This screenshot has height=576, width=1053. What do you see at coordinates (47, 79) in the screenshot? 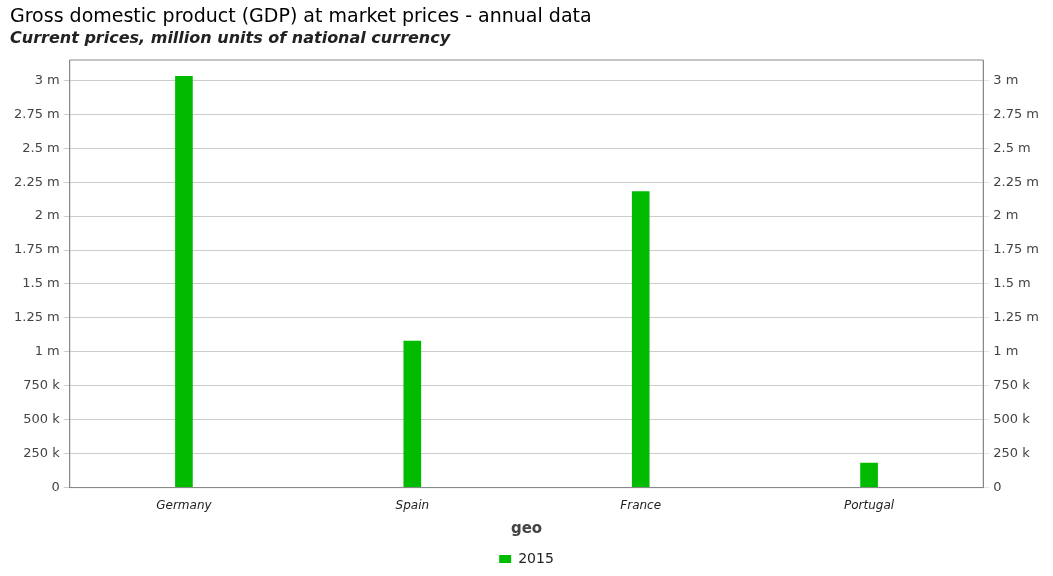
I see `y-tick-label: 3 m` at bounding box center [47, 79].